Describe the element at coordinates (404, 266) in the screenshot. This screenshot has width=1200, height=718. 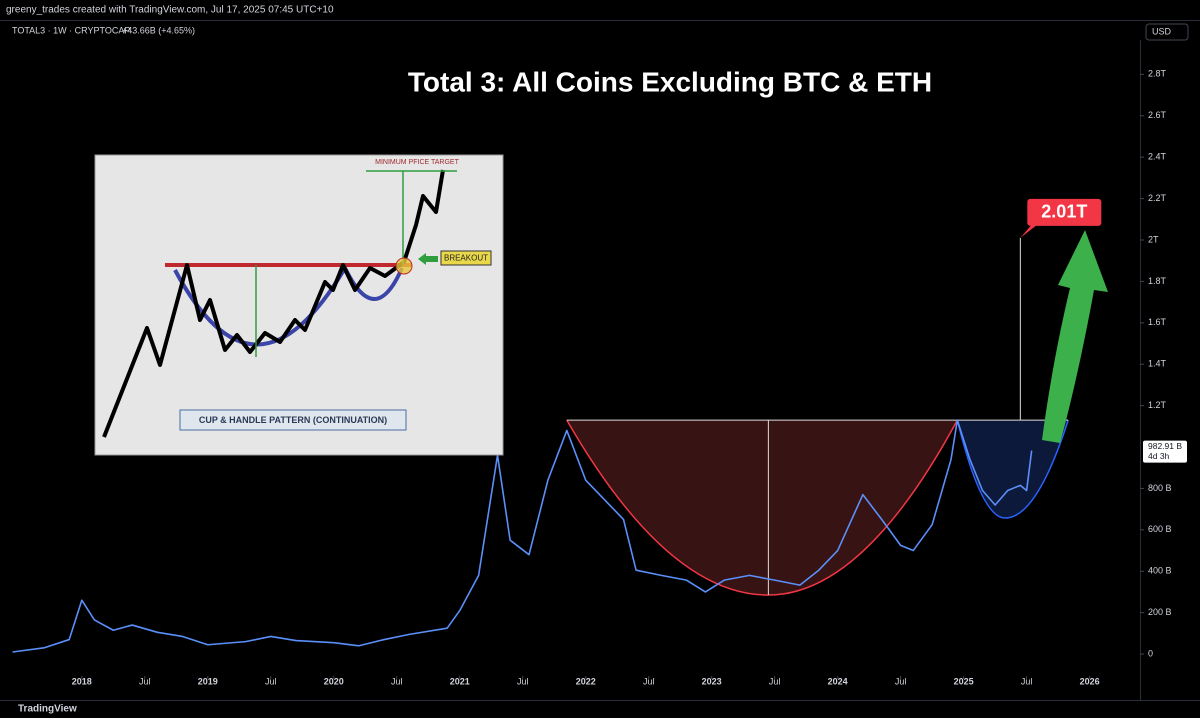
I see `inset-breakout-point` at that location.